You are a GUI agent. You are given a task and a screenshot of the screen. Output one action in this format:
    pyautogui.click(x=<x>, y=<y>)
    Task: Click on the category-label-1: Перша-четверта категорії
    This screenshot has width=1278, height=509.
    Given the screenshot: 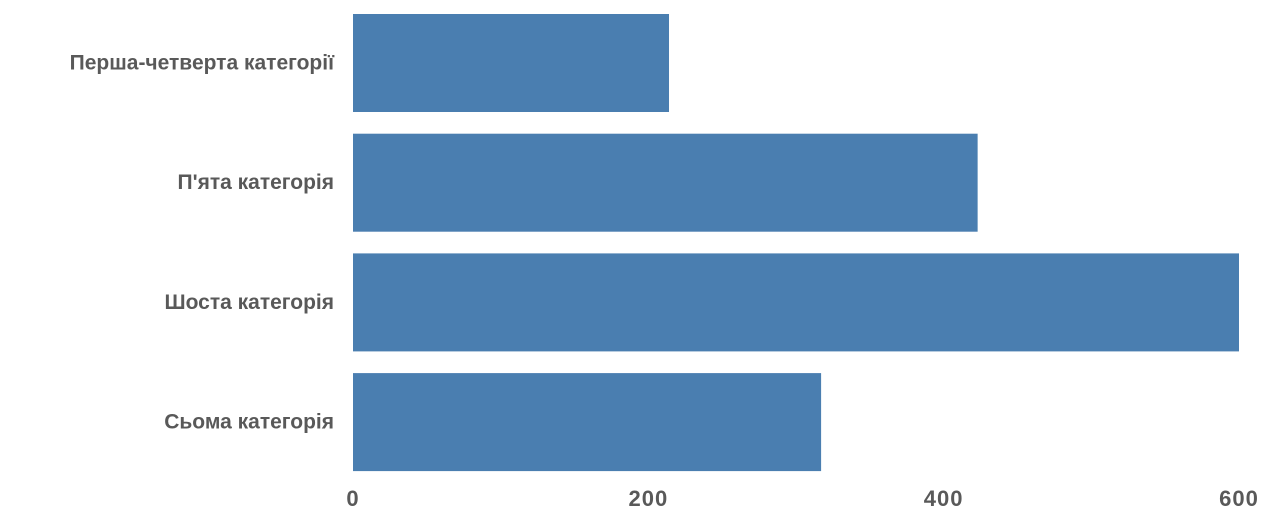 What is the action you would take?
    pyautogui.click(x=202, y=63)
    